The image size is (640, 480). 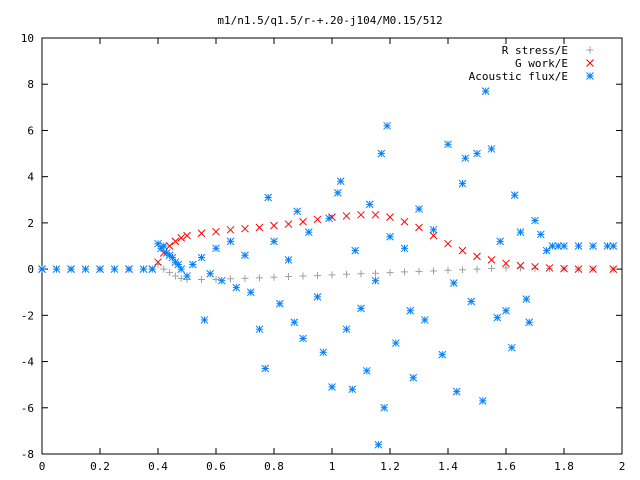 I want to click on y-tick-label: 2, so click(x=30, y=223).